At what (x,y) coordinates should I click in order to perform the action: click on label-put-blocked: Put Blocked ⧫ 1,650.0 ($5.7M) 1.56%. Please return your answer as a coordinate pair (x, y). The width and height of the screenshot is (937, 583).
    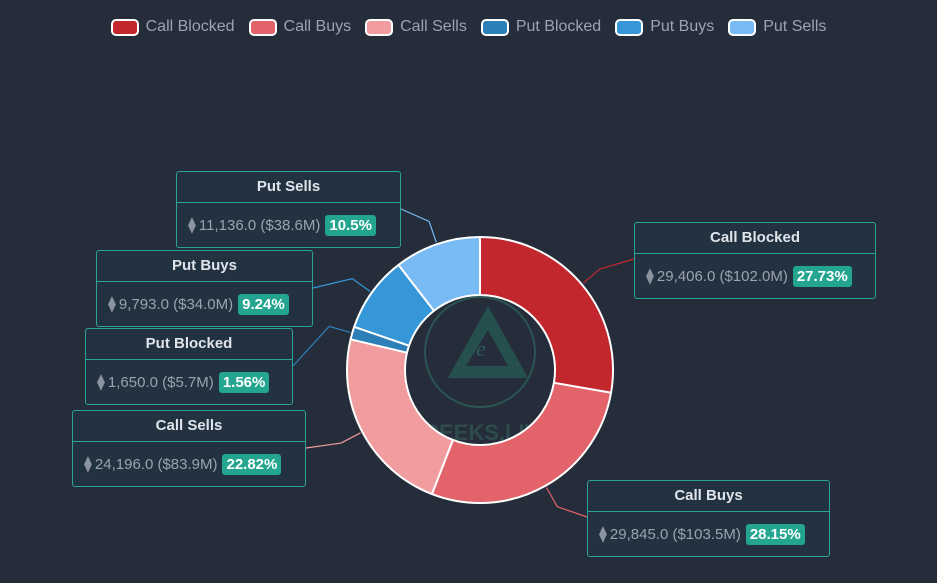
    Looking at the image, I should click on (189, 366).